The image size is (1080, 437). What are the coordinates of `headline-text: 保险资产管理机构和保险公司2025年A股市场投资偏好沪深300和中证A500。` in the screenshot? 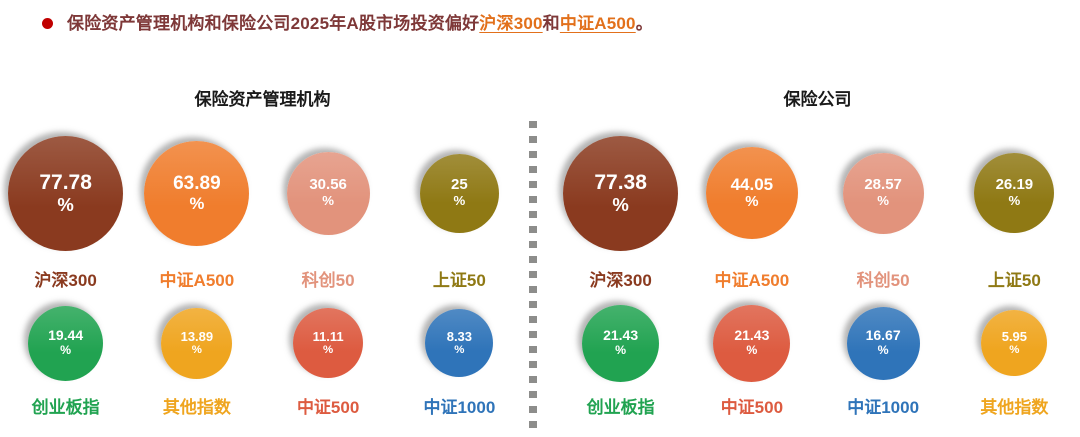 It's located at (360, 24).